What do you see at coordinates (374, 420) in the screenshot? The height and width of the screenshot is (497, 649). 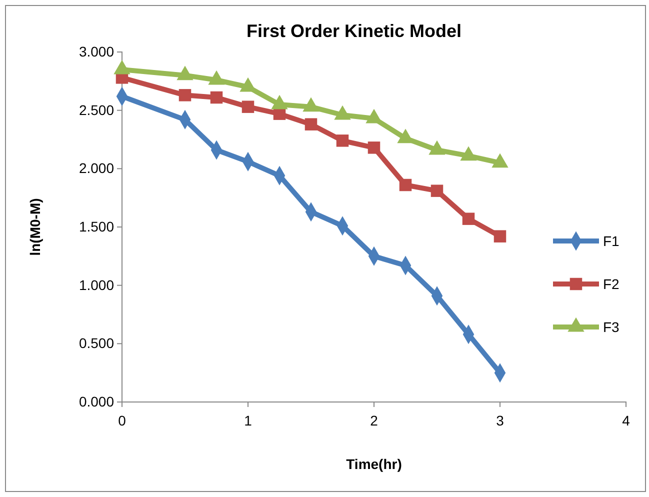 I see `x-tick-label: 2` at bounding box center [374, 420].